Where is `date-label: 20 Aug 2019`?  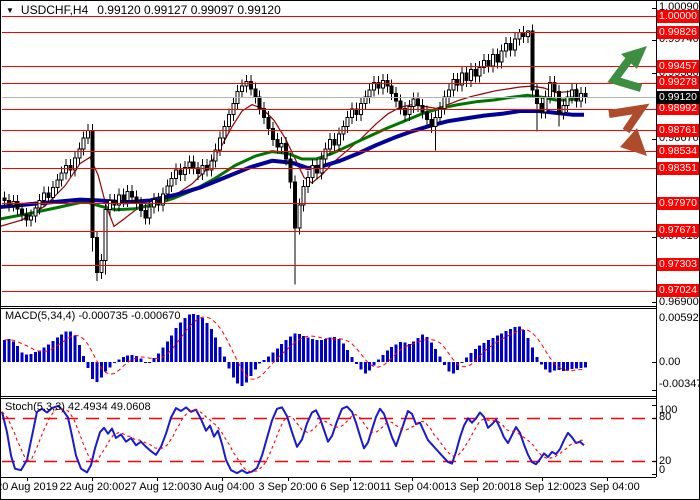 date-label: 20 Aug 2019 is located at coordinates (29, 487).